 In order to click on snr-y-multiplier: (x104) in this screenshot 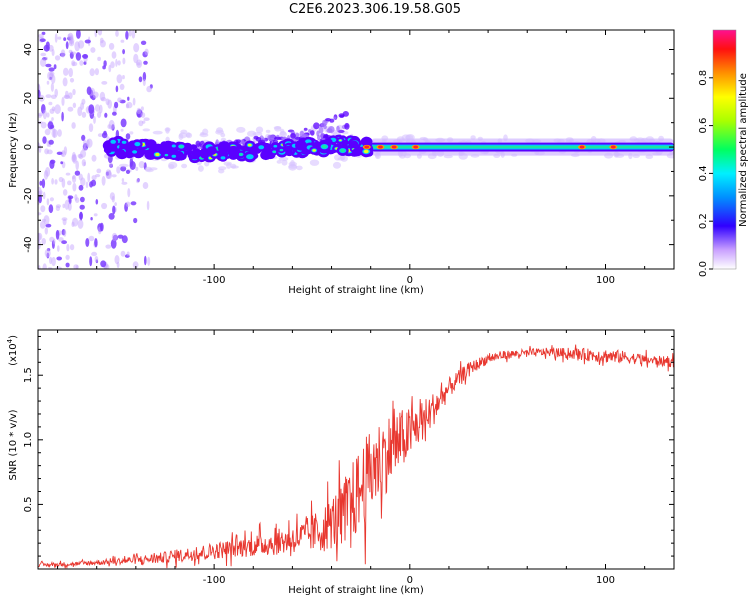, I will do `click(12, 350)`.